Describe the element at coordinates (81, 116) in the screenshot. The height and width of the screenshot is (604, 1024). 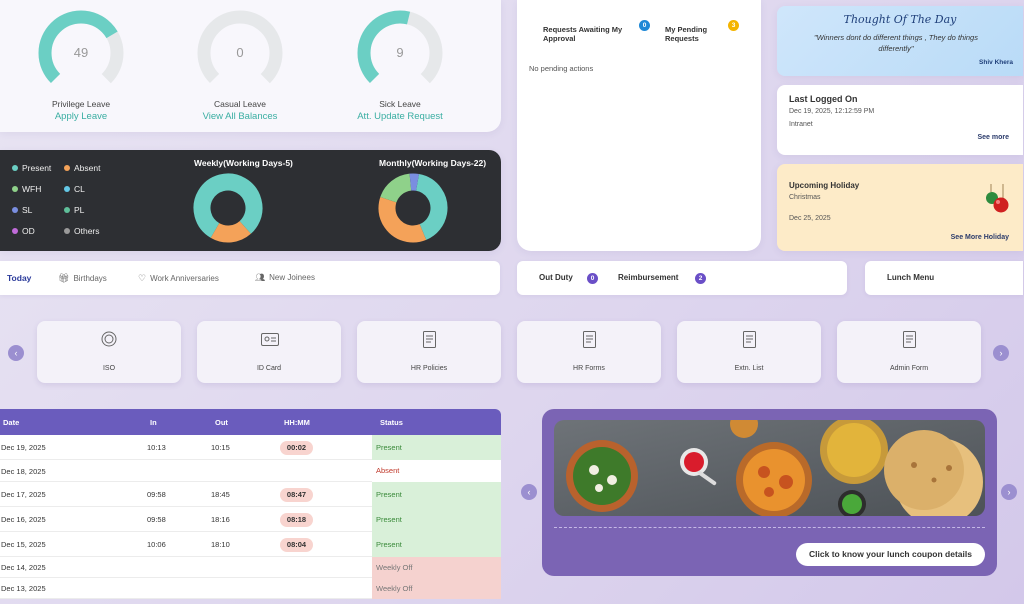
I see `apply-leave-link: Apply Leave` at that location.